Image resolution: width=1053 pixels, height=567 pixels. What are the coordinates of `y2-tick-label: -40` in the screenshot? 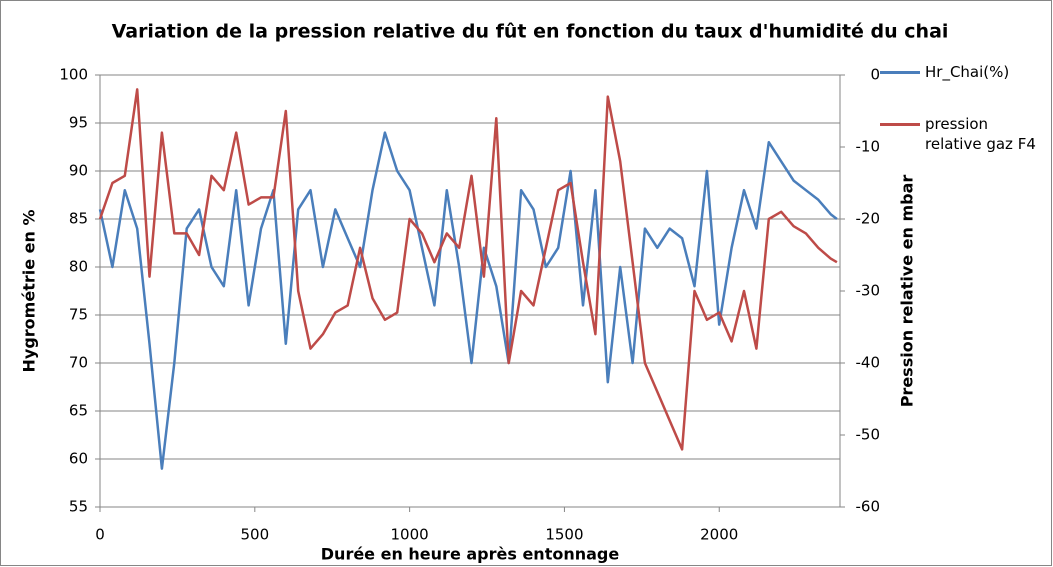 It's located at (868, 363).